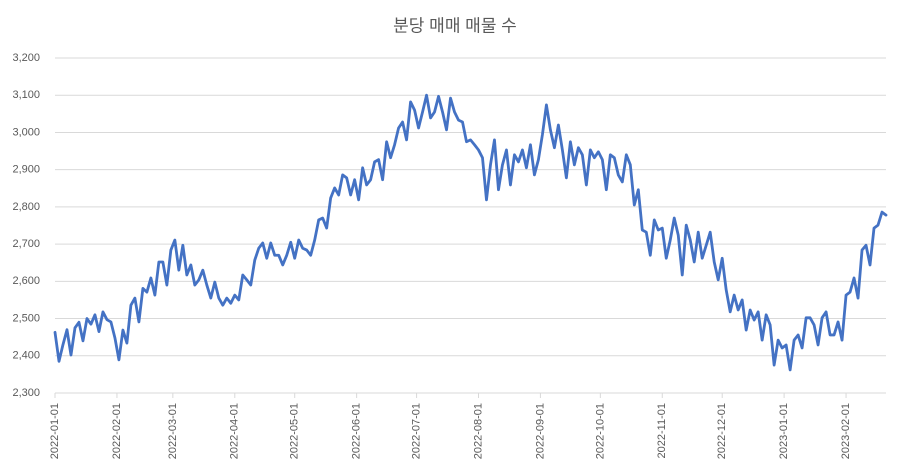  I want to click on x-tick-label: 2022-05-01, so click(295, 431).